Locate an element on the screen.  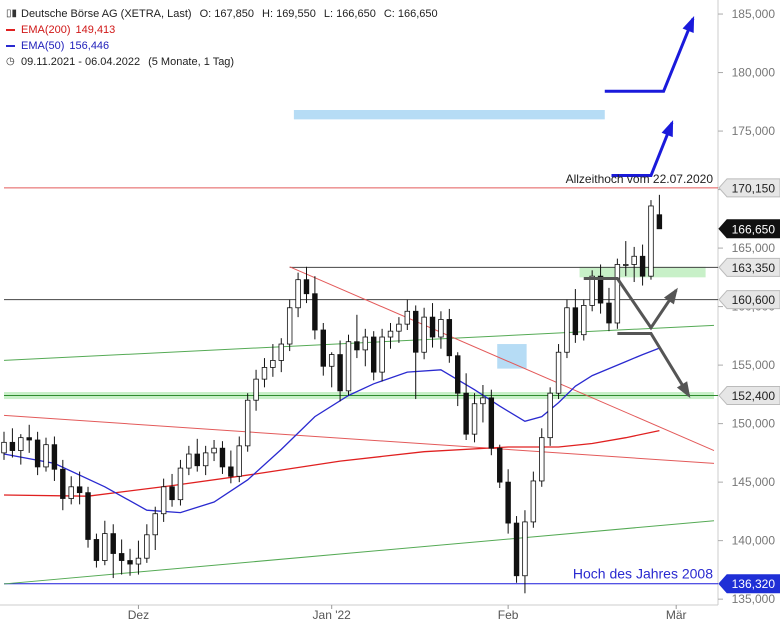
x-tick-label: Dez is located at coordinates (138, 615).